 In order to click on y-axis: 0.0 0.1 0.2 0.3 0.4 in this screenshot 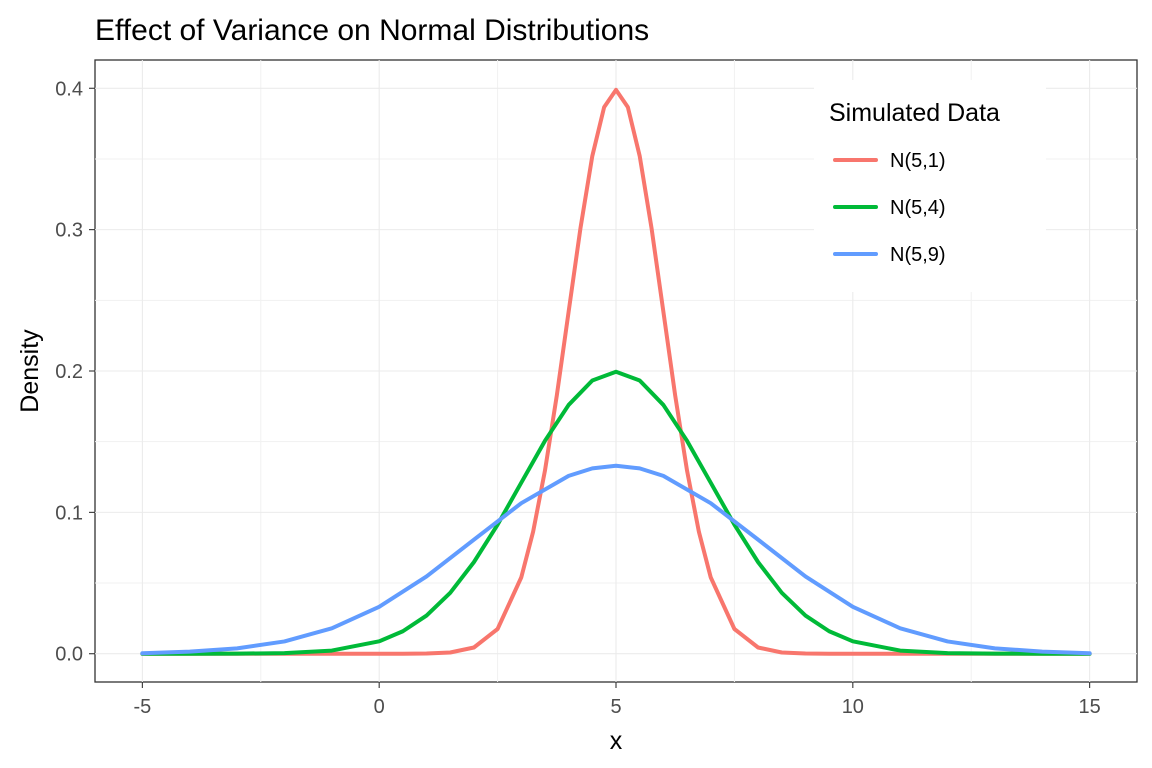, I will do `click(75, 372)`.